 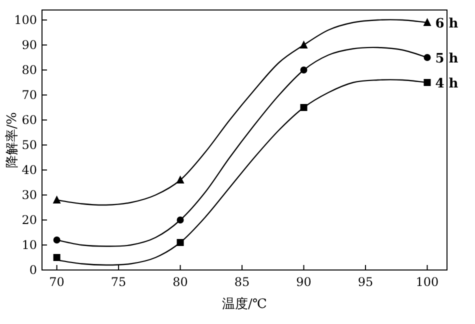 What do you see at coordinates (447, 59) in the screenshot?
I see `series-label: 5 h` at bounding box center [447, 59].